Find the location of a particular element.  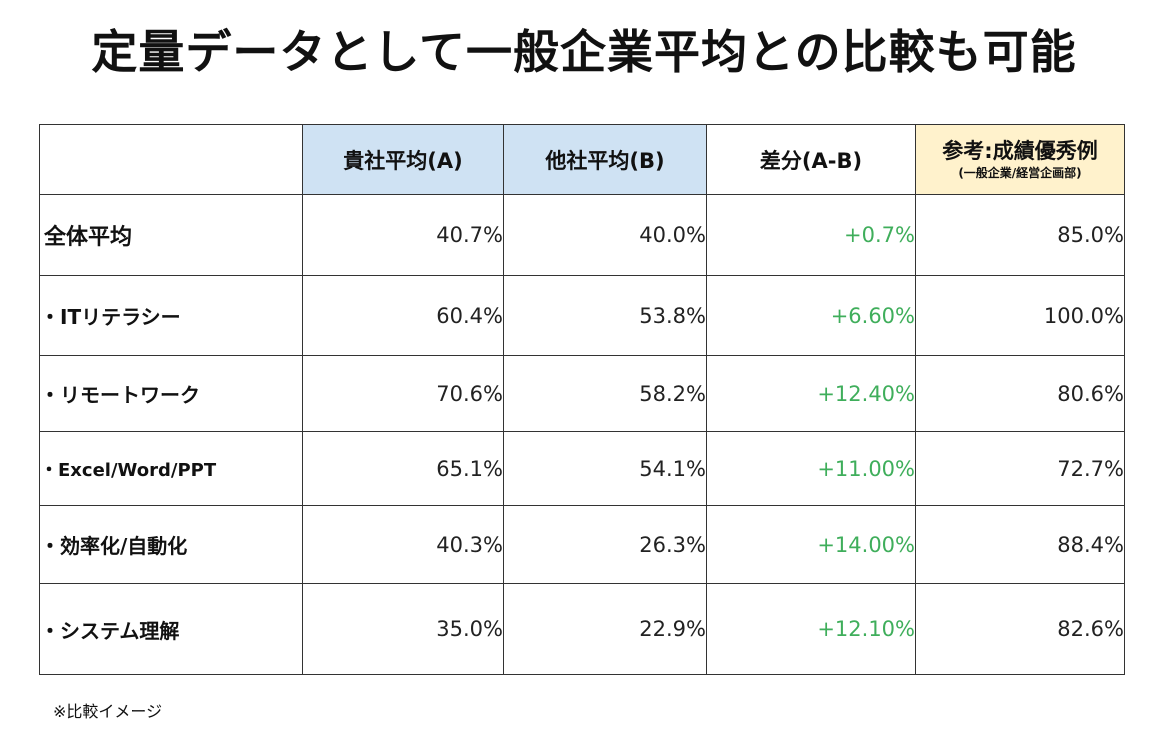

row-label: ・ITリテラシー is located at coordinates (171, 315).